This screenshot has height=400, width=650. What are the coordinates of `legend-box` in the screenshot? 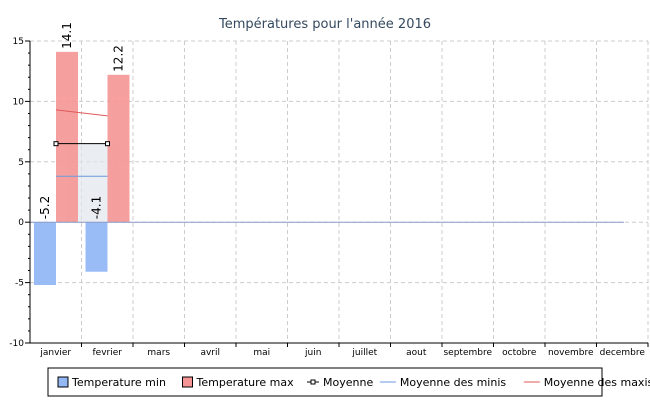 It's located at (325, 382).